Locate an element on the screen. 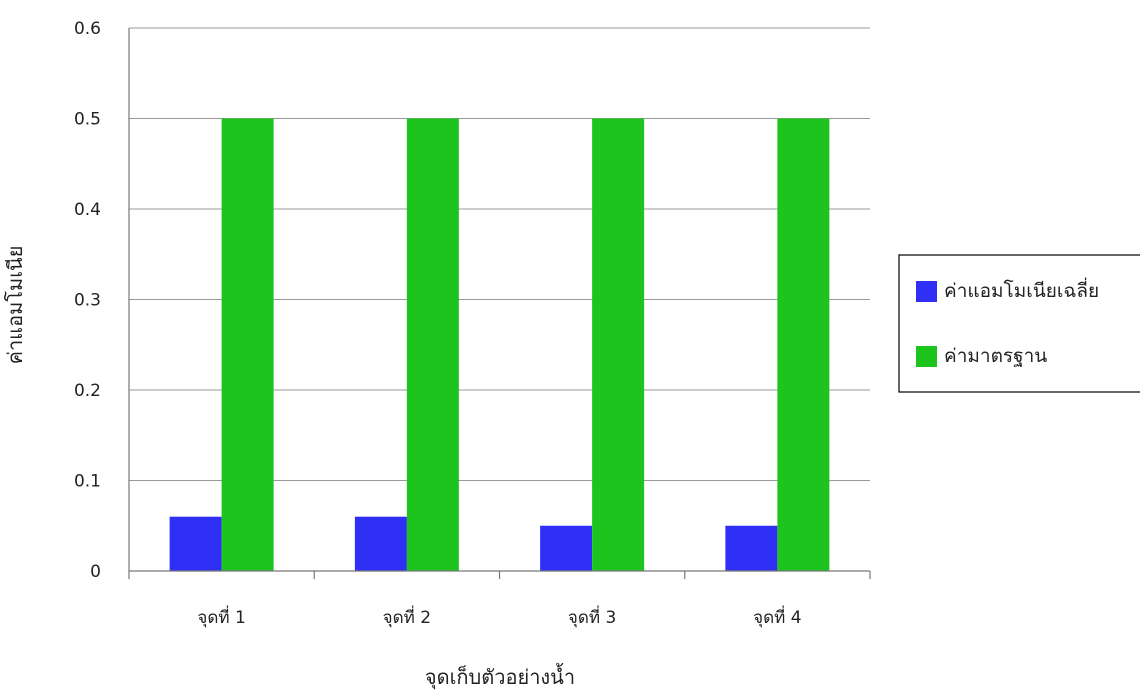 This screenshot has height=695, width=1140. legend-box is located at coordinates (1019, 323).